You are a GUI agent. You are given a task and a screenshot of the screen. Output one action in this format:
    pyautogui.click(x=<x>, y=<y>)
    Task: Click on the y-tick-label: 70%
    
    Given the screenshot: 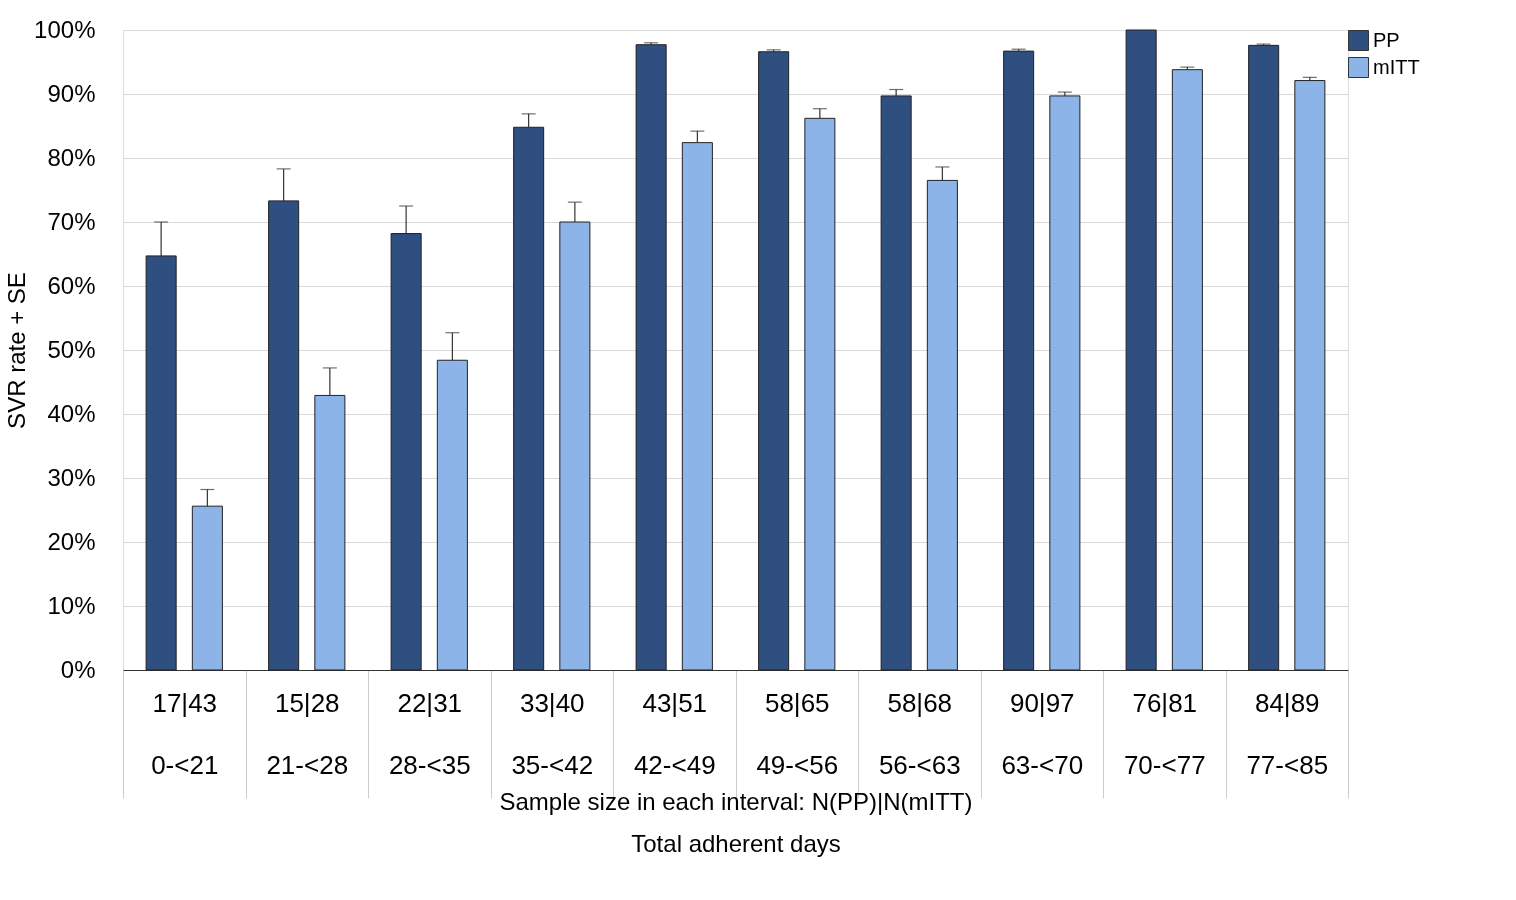 What is the action you would take?
    pyautogui.click(x=71, y=221)
    